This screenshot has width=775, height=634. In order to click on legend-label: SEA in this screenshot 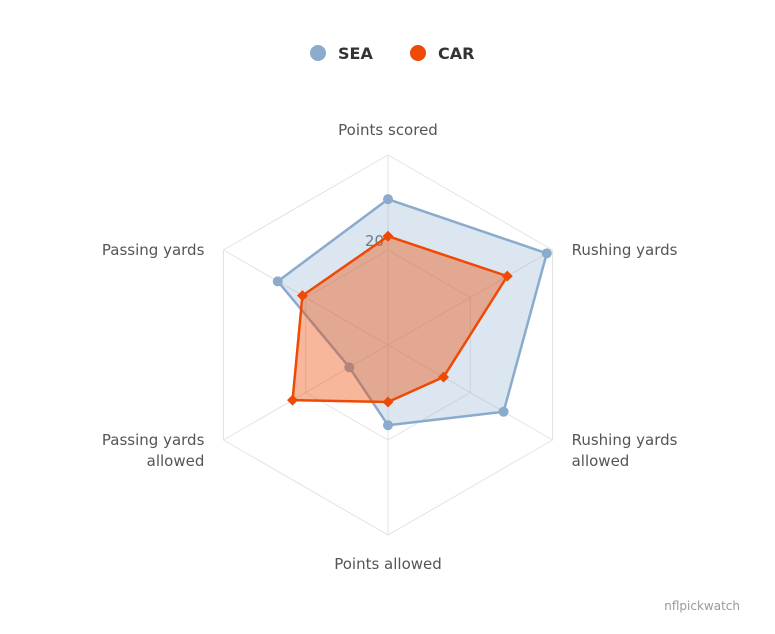, I will do `click(355, 53)`.